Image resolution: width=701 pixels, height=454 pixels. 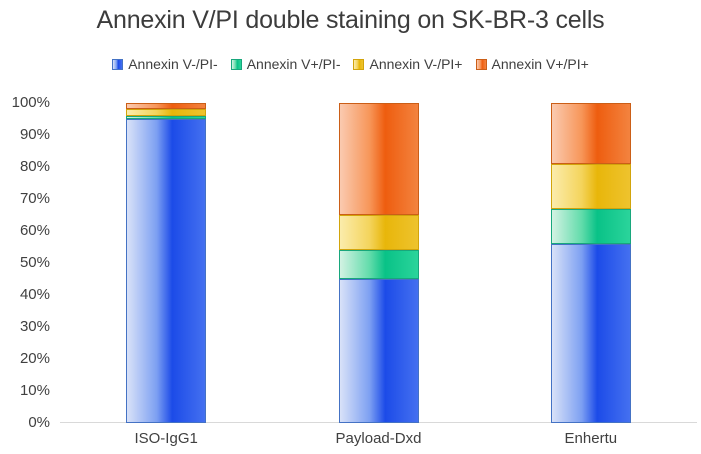 I want to click on legend-label: Annexin V-/PI-, so click(x=173, y=64).